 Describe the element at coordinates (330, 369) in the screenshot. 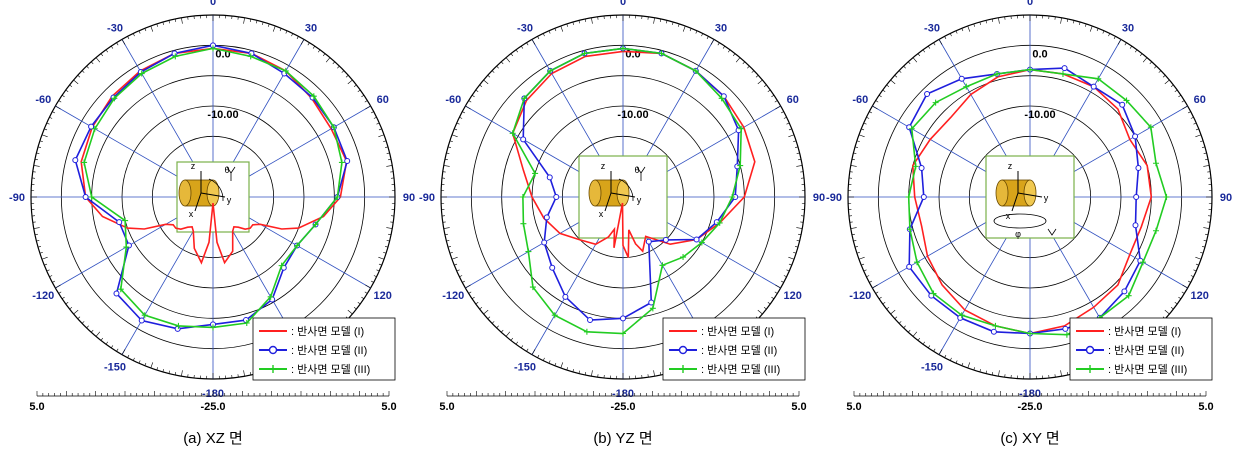

I see `legend-label: : 반사면 모델 (III)` at that location.